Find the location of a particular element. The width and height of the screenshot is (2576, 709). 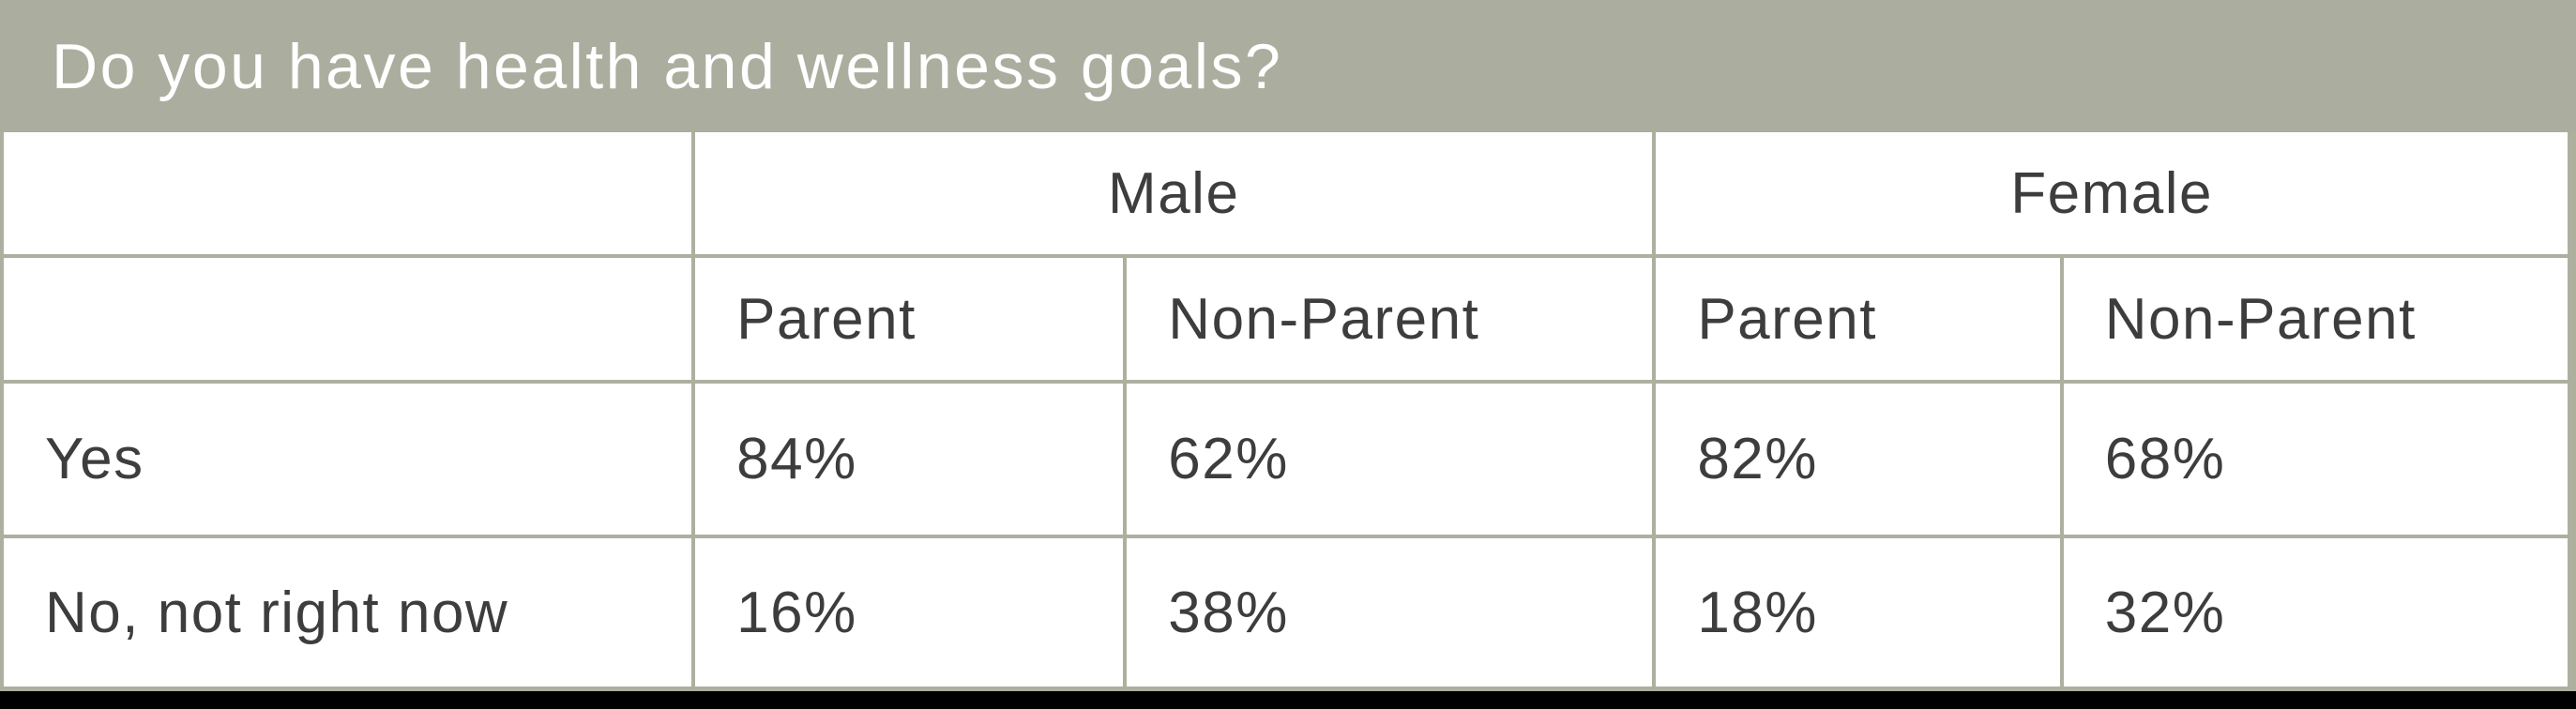

value-no-female-parent: 18% is located at coordinates (1858, 612).